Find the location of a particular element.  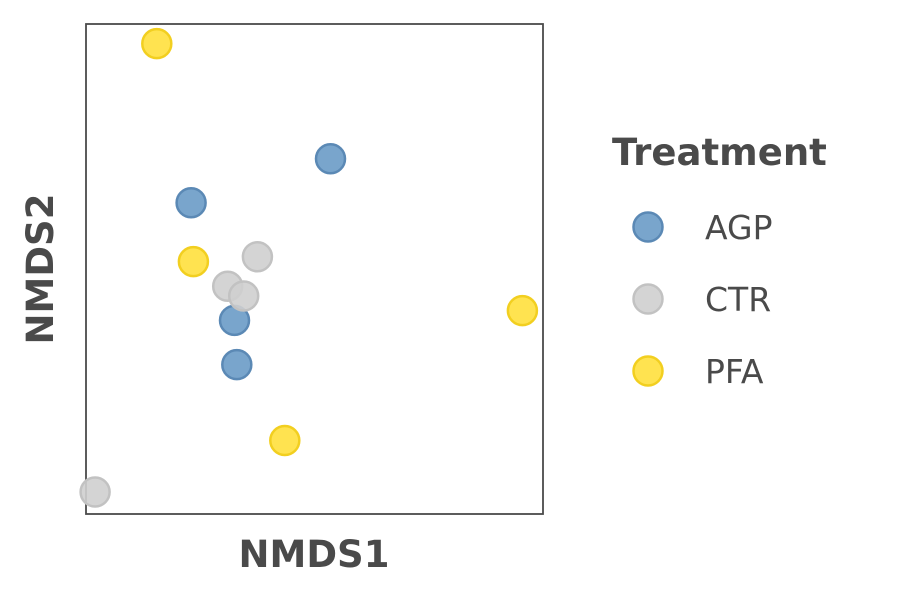

x-axis-title: NMDS1 is located at coordinates (314, 554).